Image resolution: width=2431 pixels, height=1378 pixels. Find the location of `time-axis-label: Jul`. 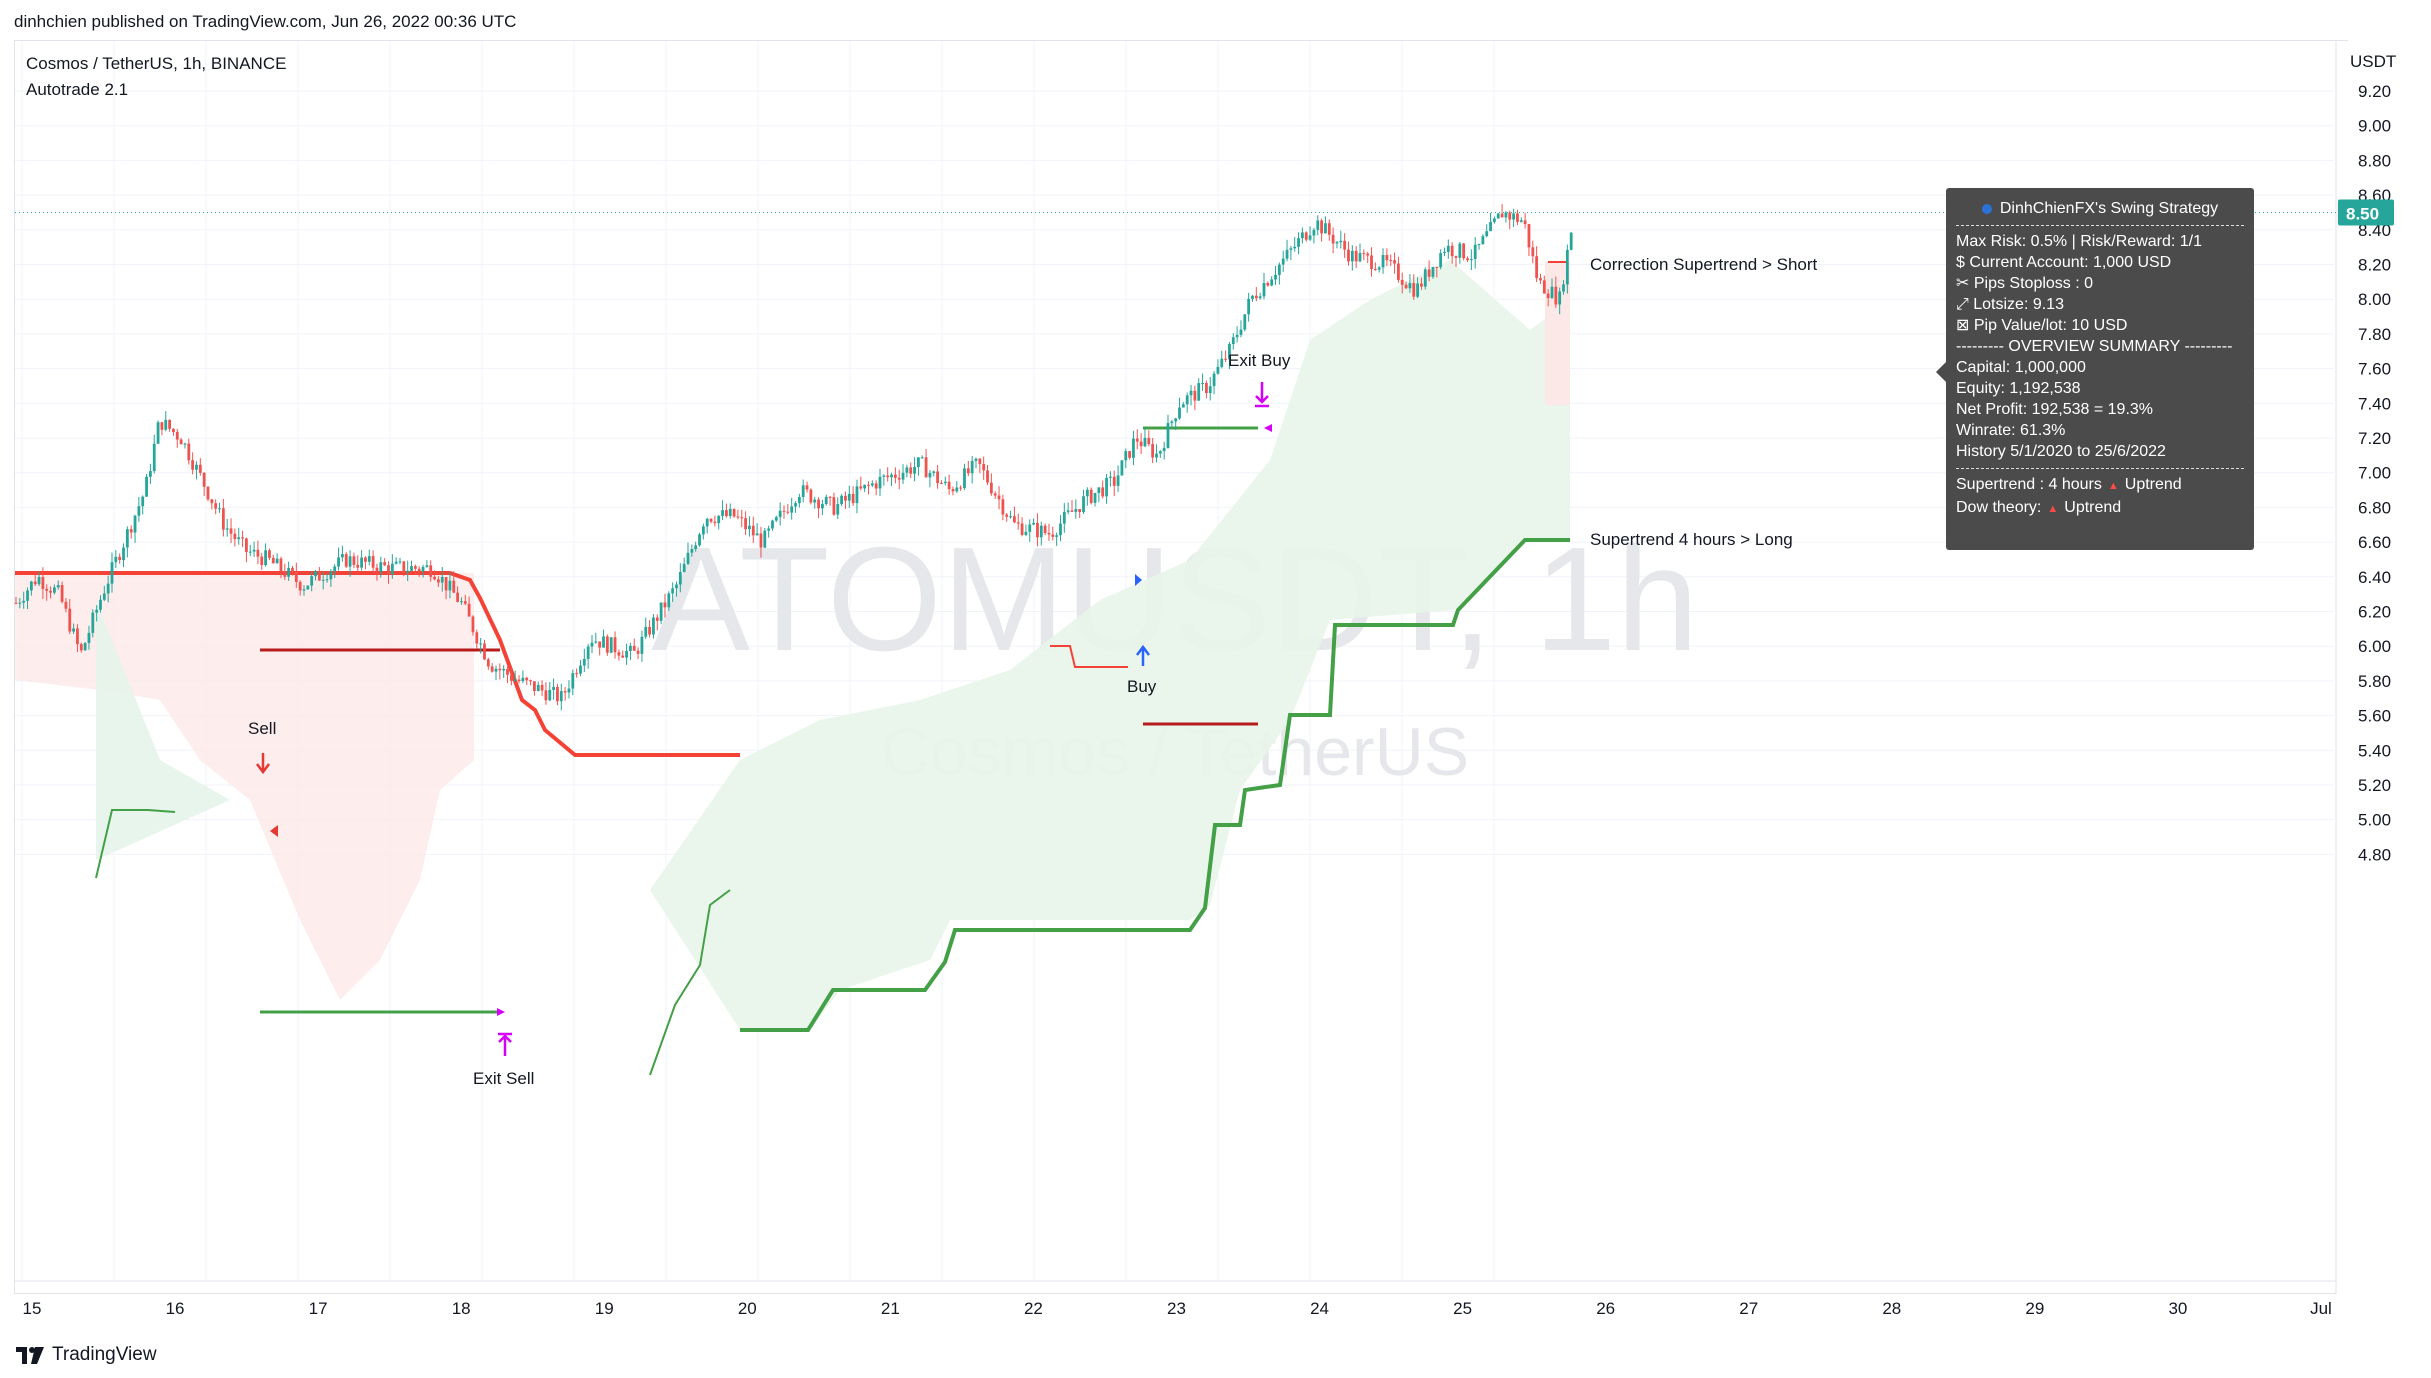

time-axis-label: Jul is located at coordinates (2321, 1308).